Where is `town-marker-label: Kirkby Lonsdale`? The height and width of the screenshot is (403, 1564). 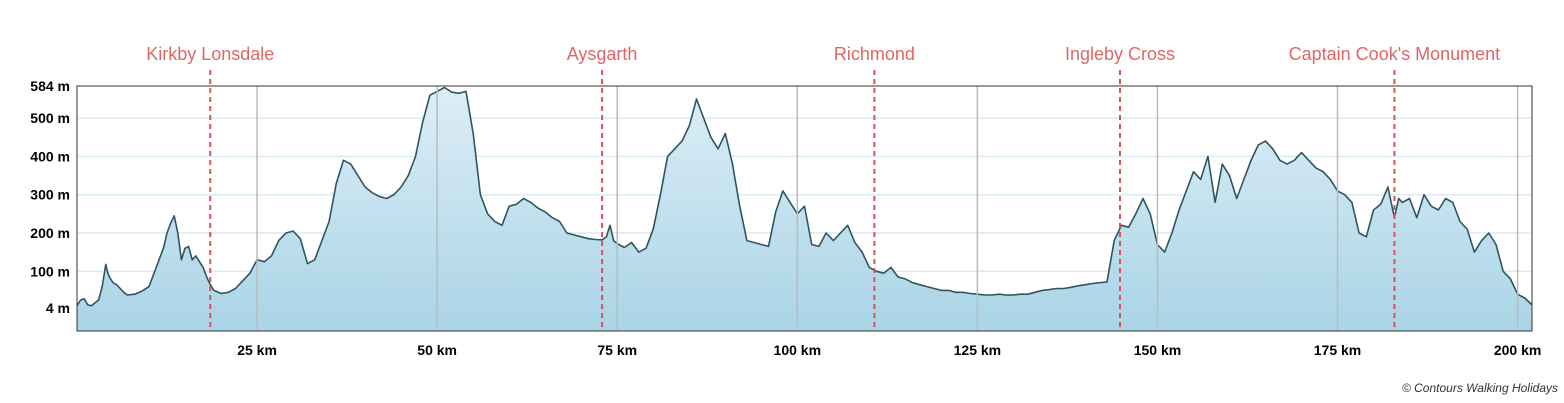
town-marker-label: Kirkby Lonsdale is located at coordinates (210, 54).